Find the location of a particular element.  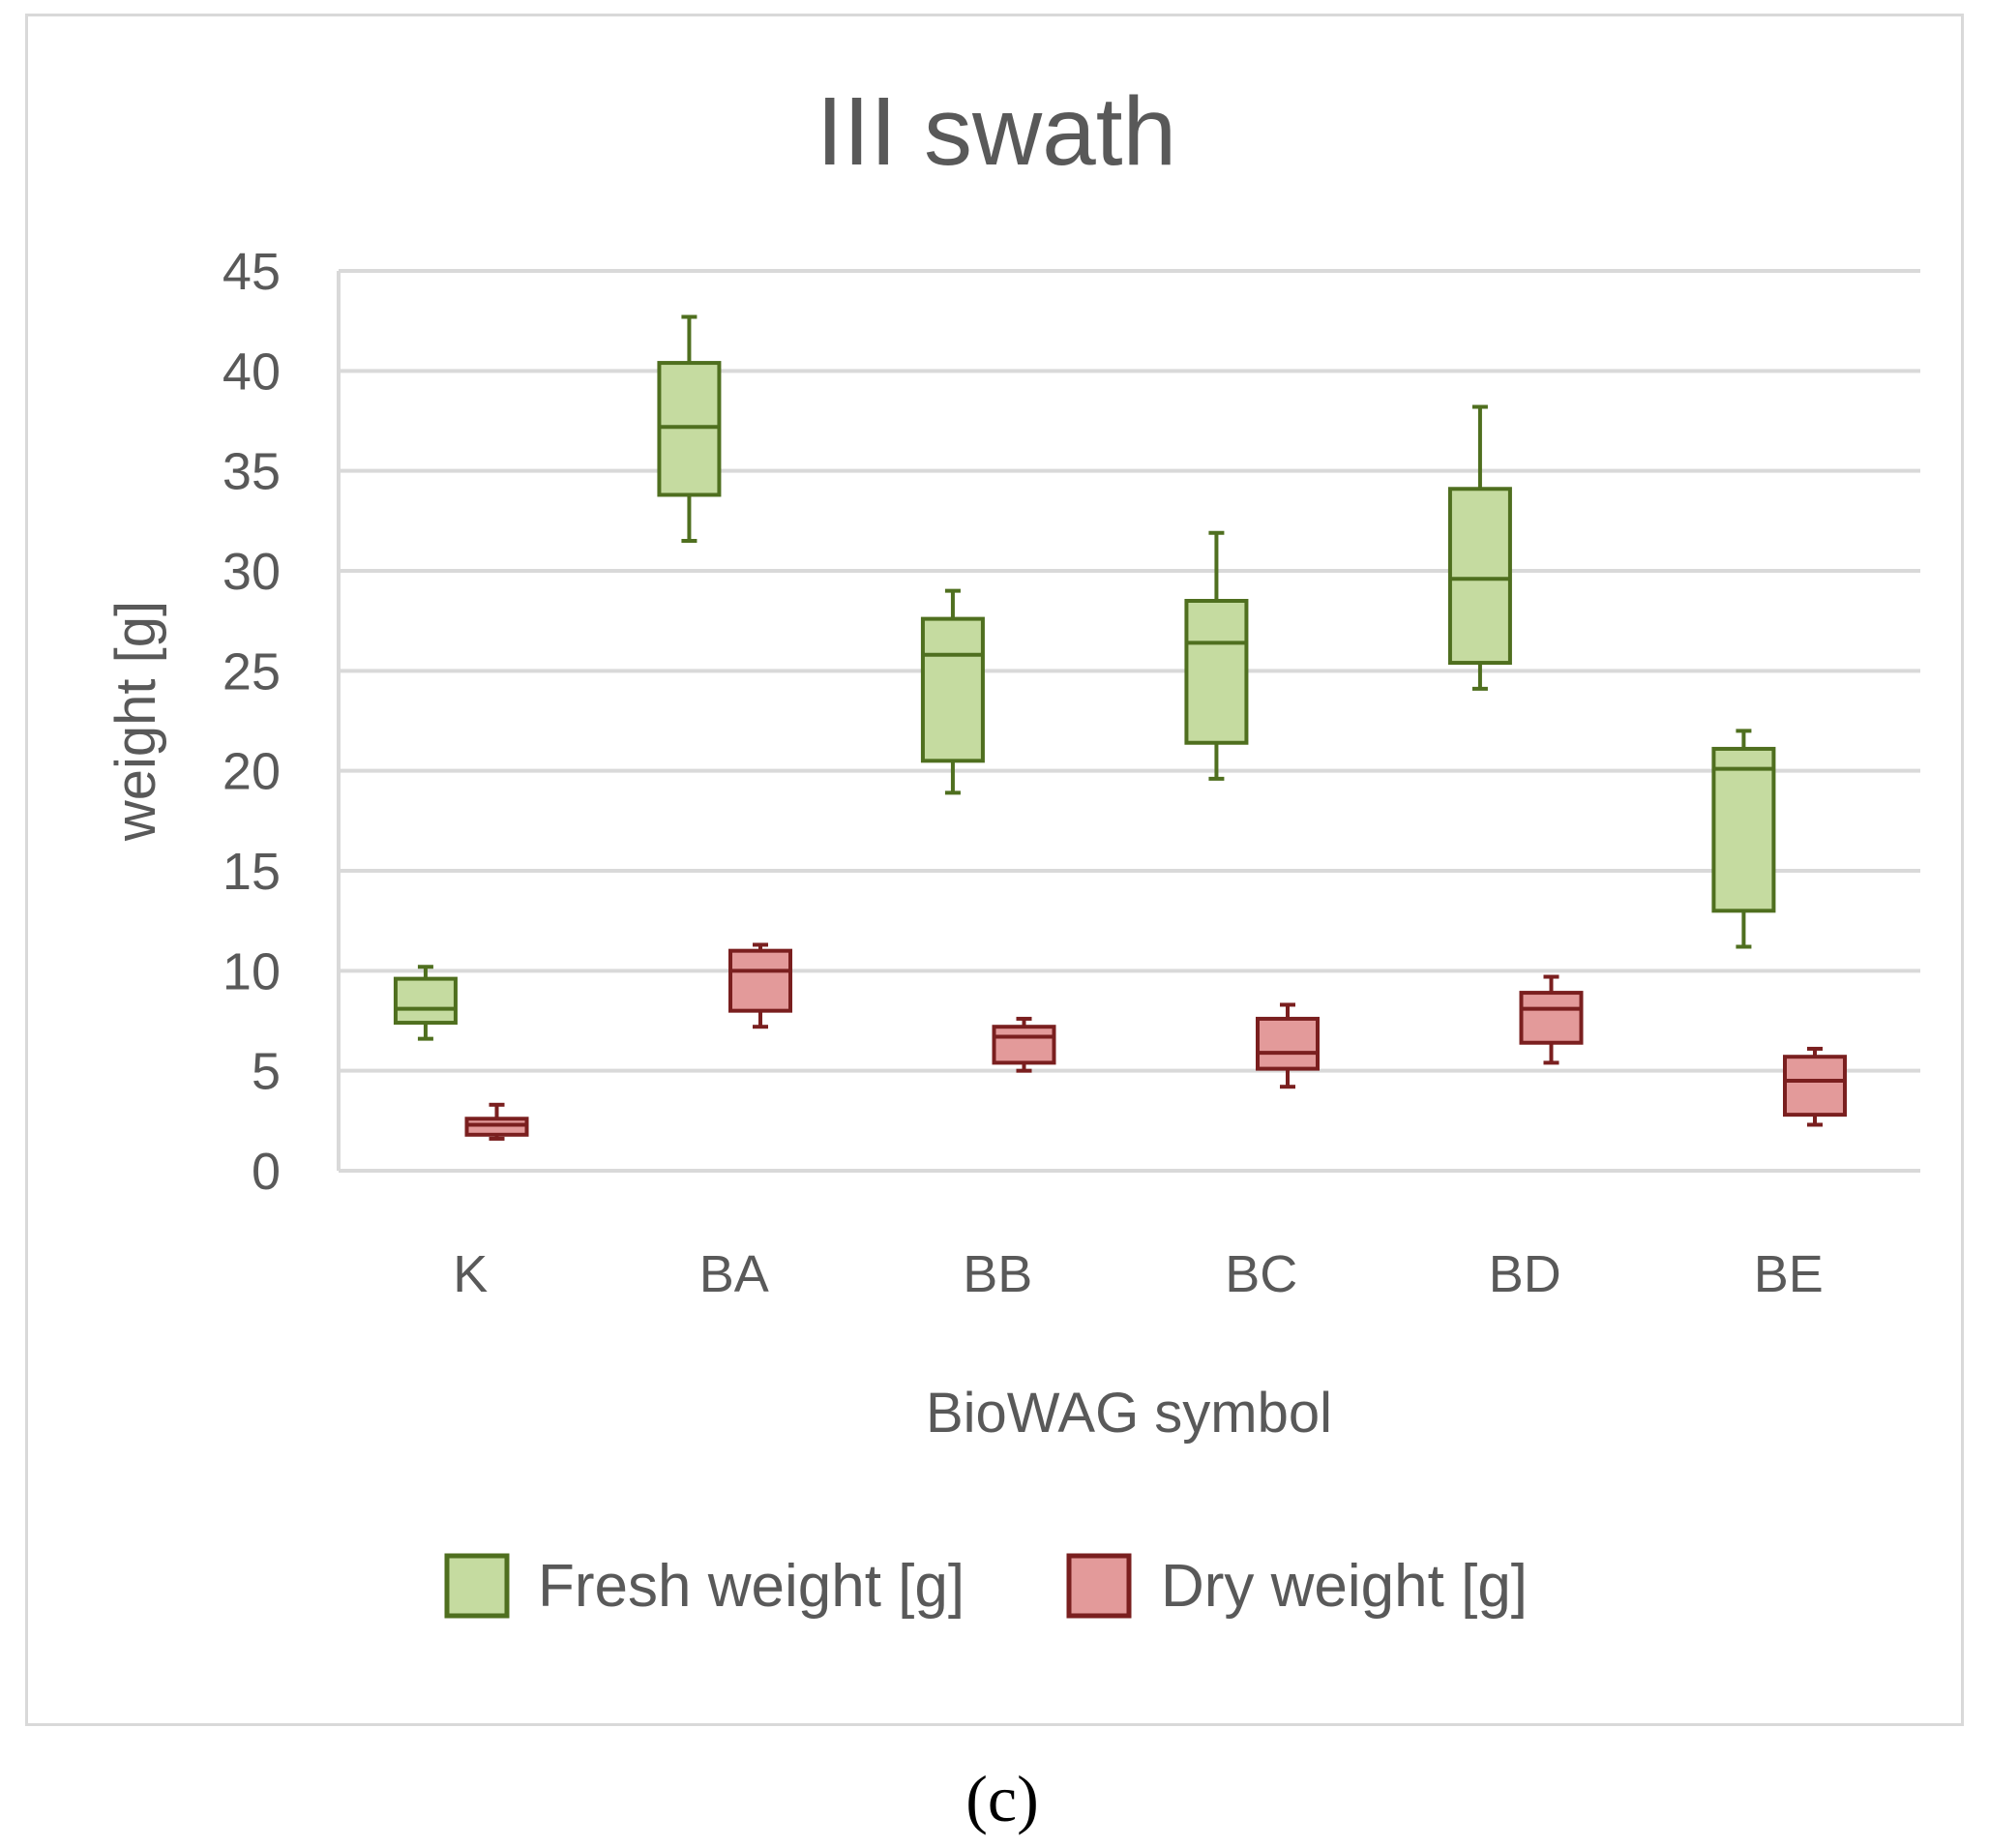

box-body-fresh-ba is located at coordinates (690, 429).